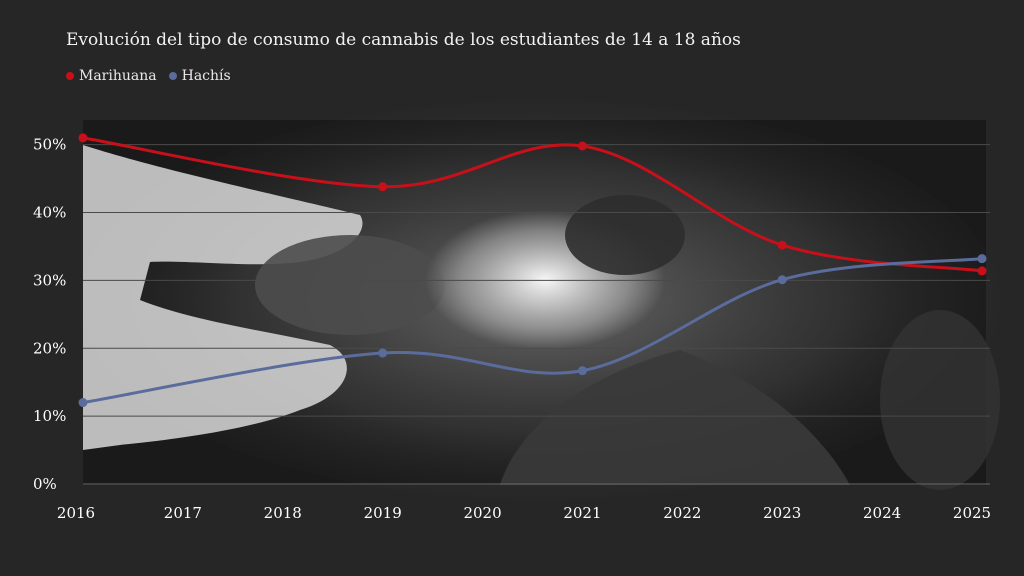  What do you see at coordinates (582, 146) in the screenshot?
I see `data-point-marihuana-2021` at bounding box center [582, 146].